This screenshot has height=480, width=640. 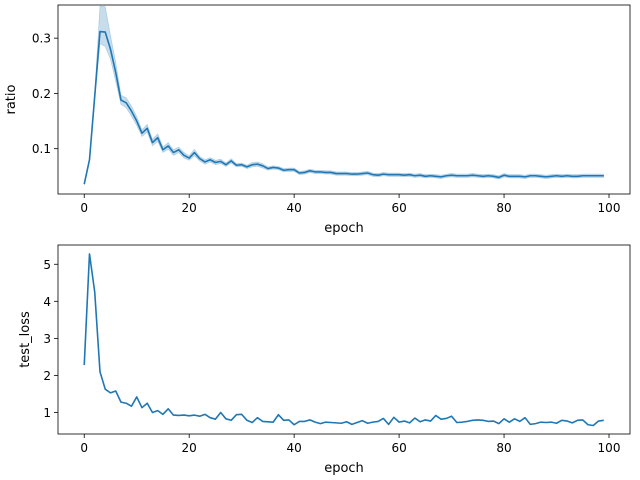 I want to click on test-loss-x-tick-label: 100, so click(x=609, y=448).